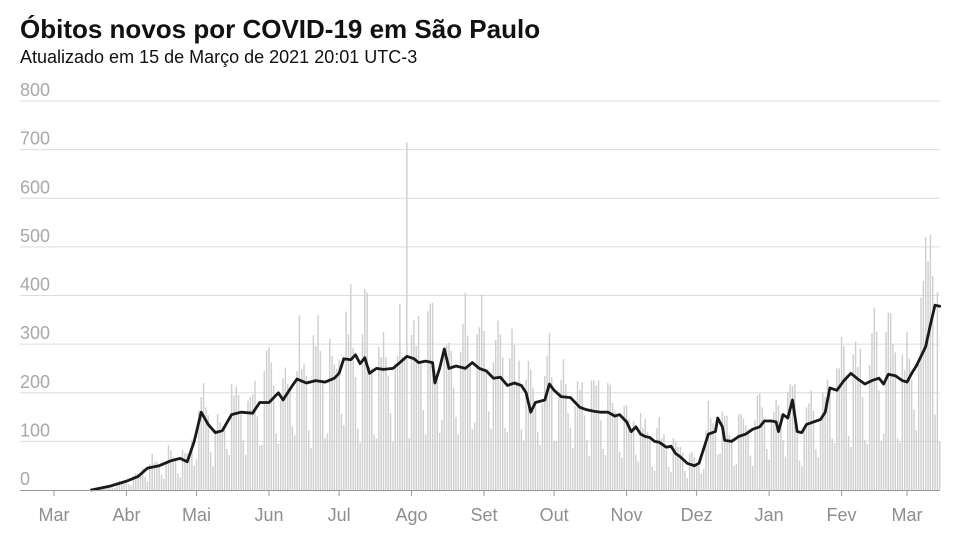 The width and height of the screenshot is (960, 540). What do you see at coordinates (35, 187) in the screenshot?
I see `y-tick-label: 600` at bounding box center [35, 187].